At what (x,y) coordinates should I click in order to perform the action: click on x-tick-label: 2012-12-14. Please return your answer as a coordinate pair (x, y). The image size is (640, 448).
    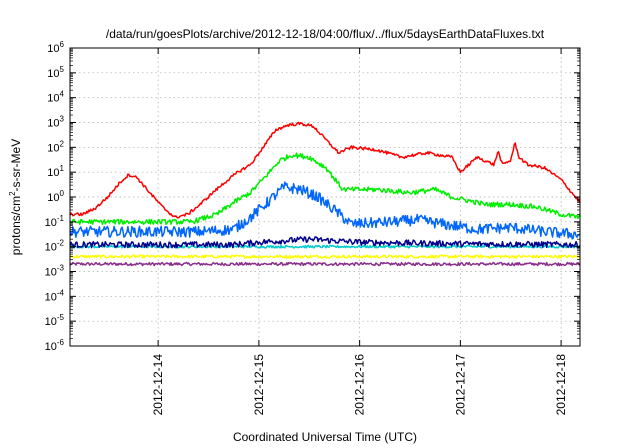
    Looking at the image, I should click on (158, 385).